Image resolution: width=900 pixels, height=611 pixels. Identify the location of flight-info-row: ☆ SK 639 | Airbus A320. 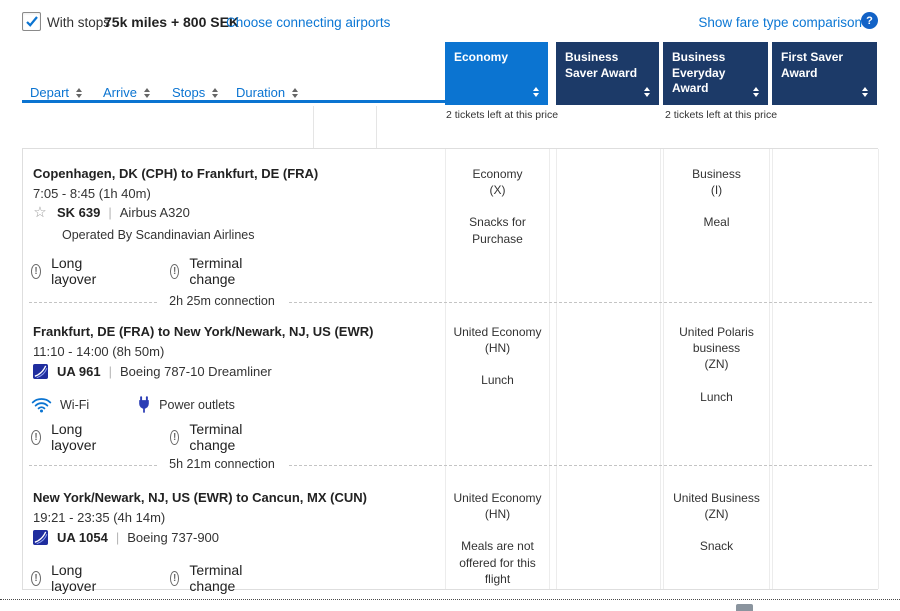
(110, 212).